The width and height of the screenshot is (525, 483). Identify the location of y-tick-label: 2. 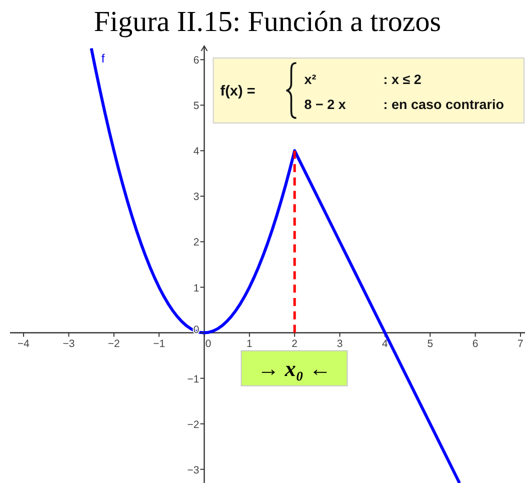
(196, 242).